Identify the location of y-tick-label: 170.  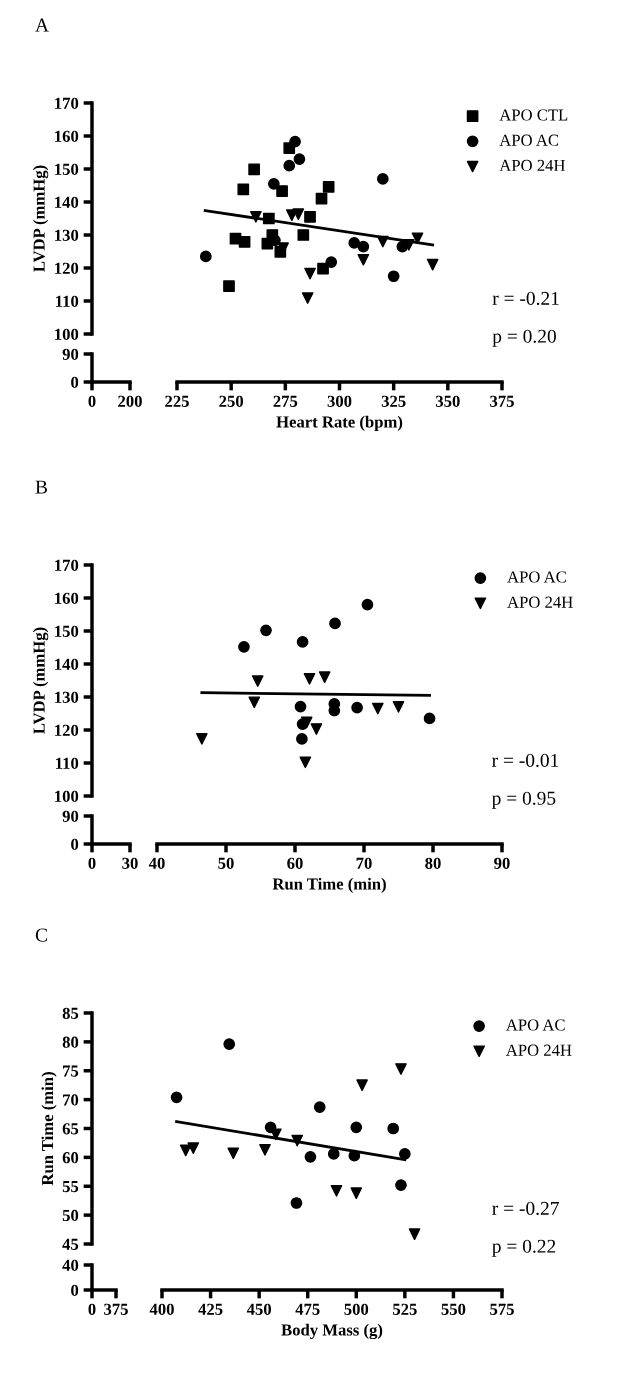
(67, 565).